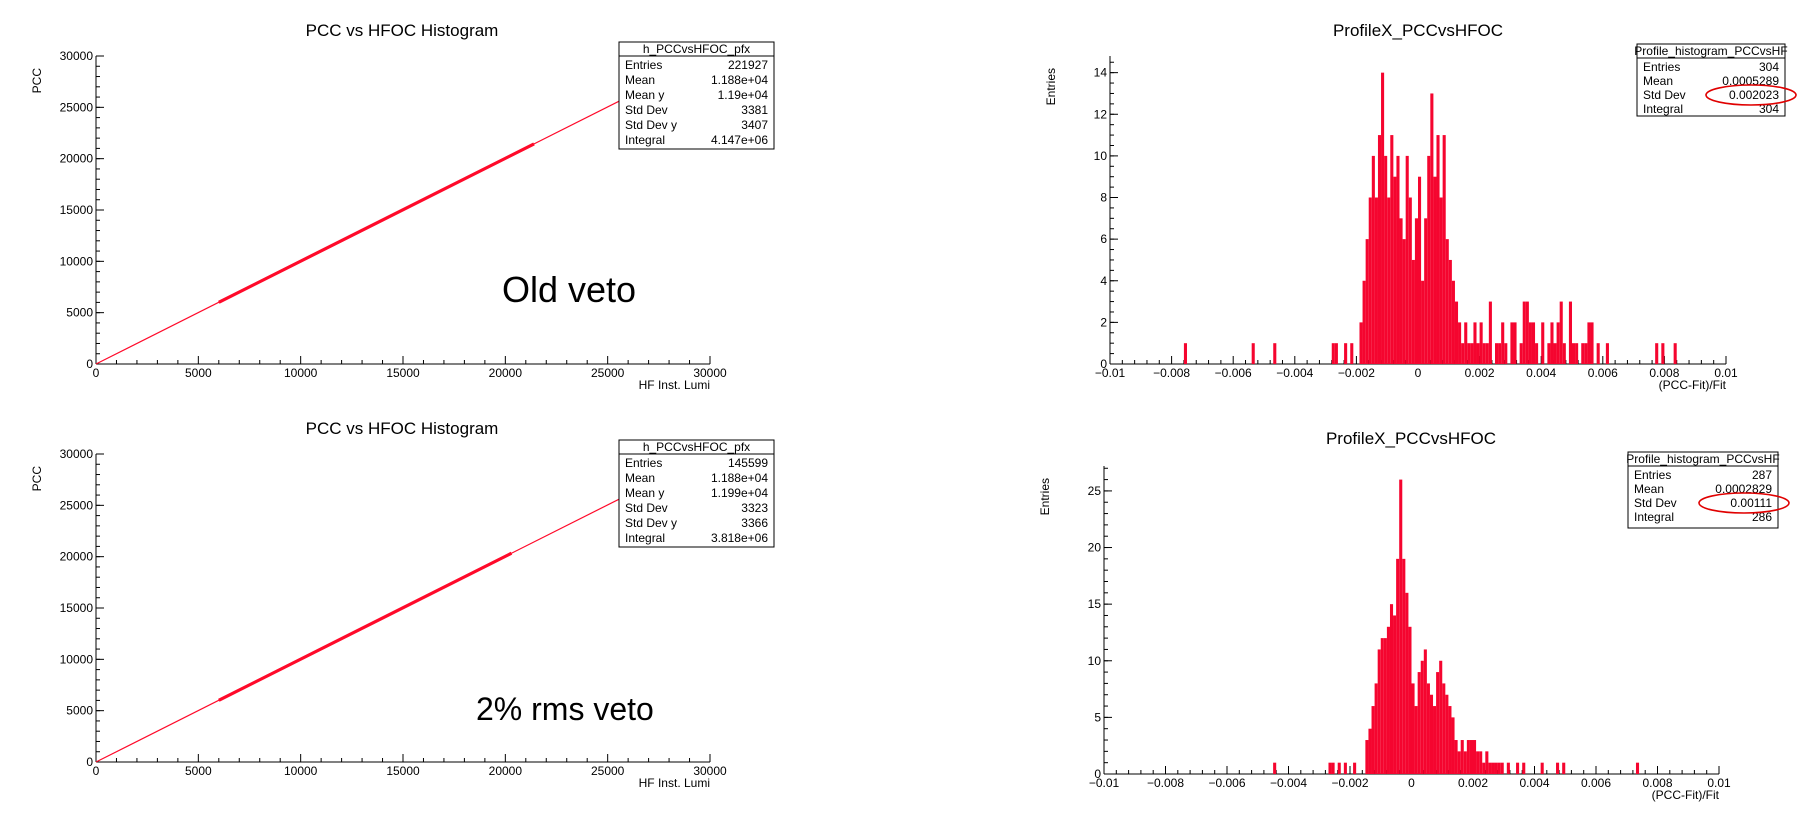 The image size is (1800, 818). What do you see at coordinates (748, 463) in the screenshot?
I see `stats-value: 145599` at bounding box center [748, 463].